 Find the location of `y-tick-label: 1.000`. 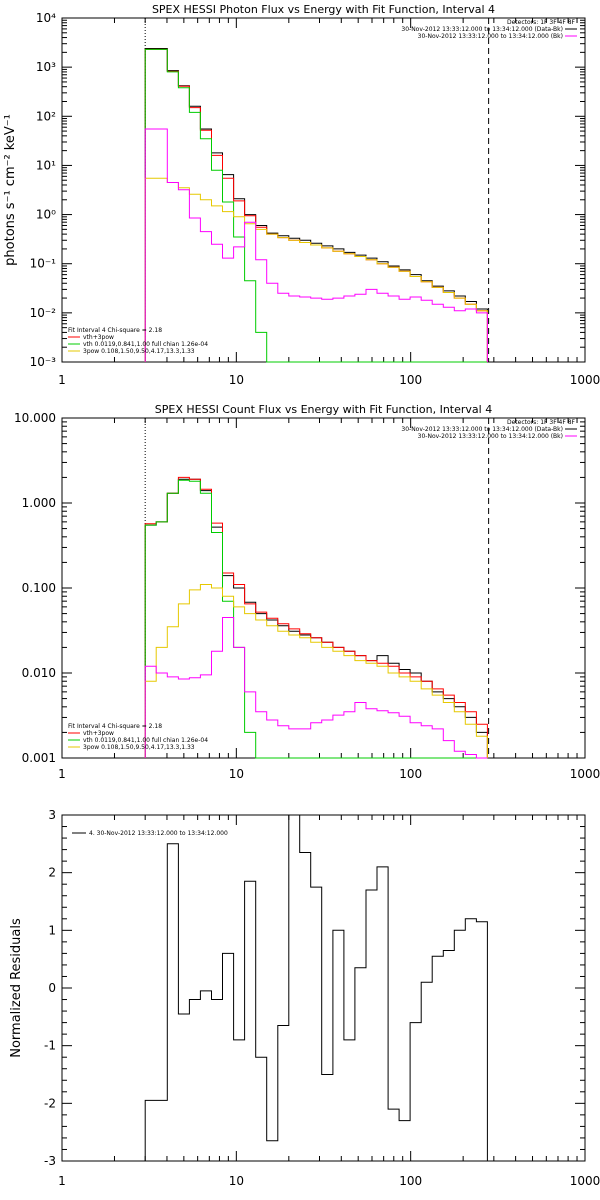

y-tick-label: 1.000 is located at coordinates (39, 503).